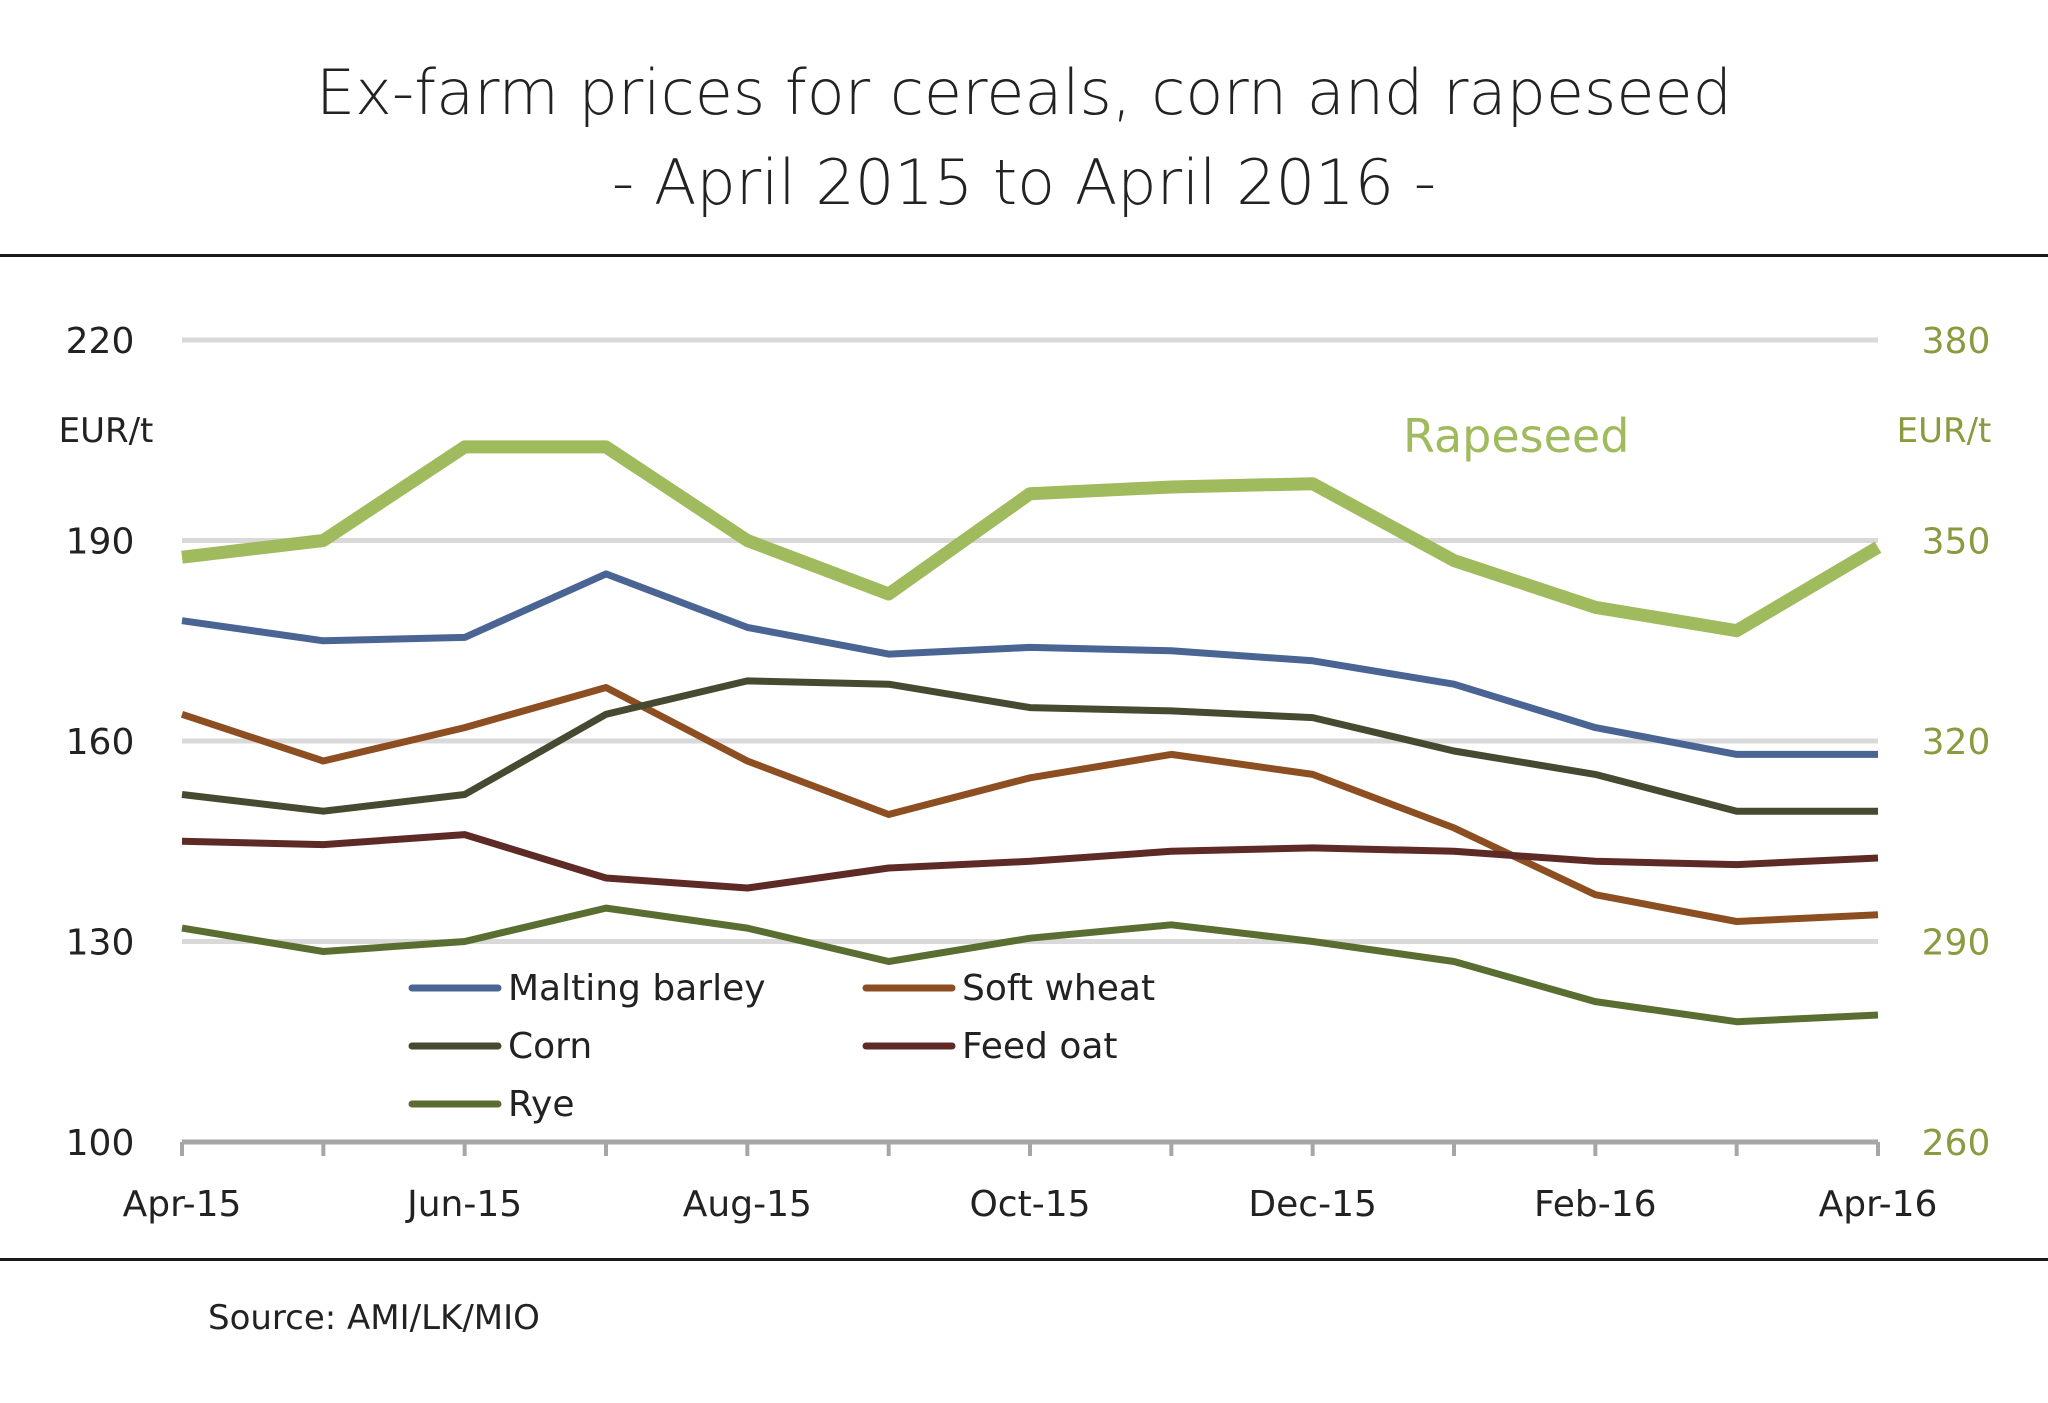 This screenshot has height=1403, width=2048. I want to click on series-line-rapeseed, so click(1031, 539).